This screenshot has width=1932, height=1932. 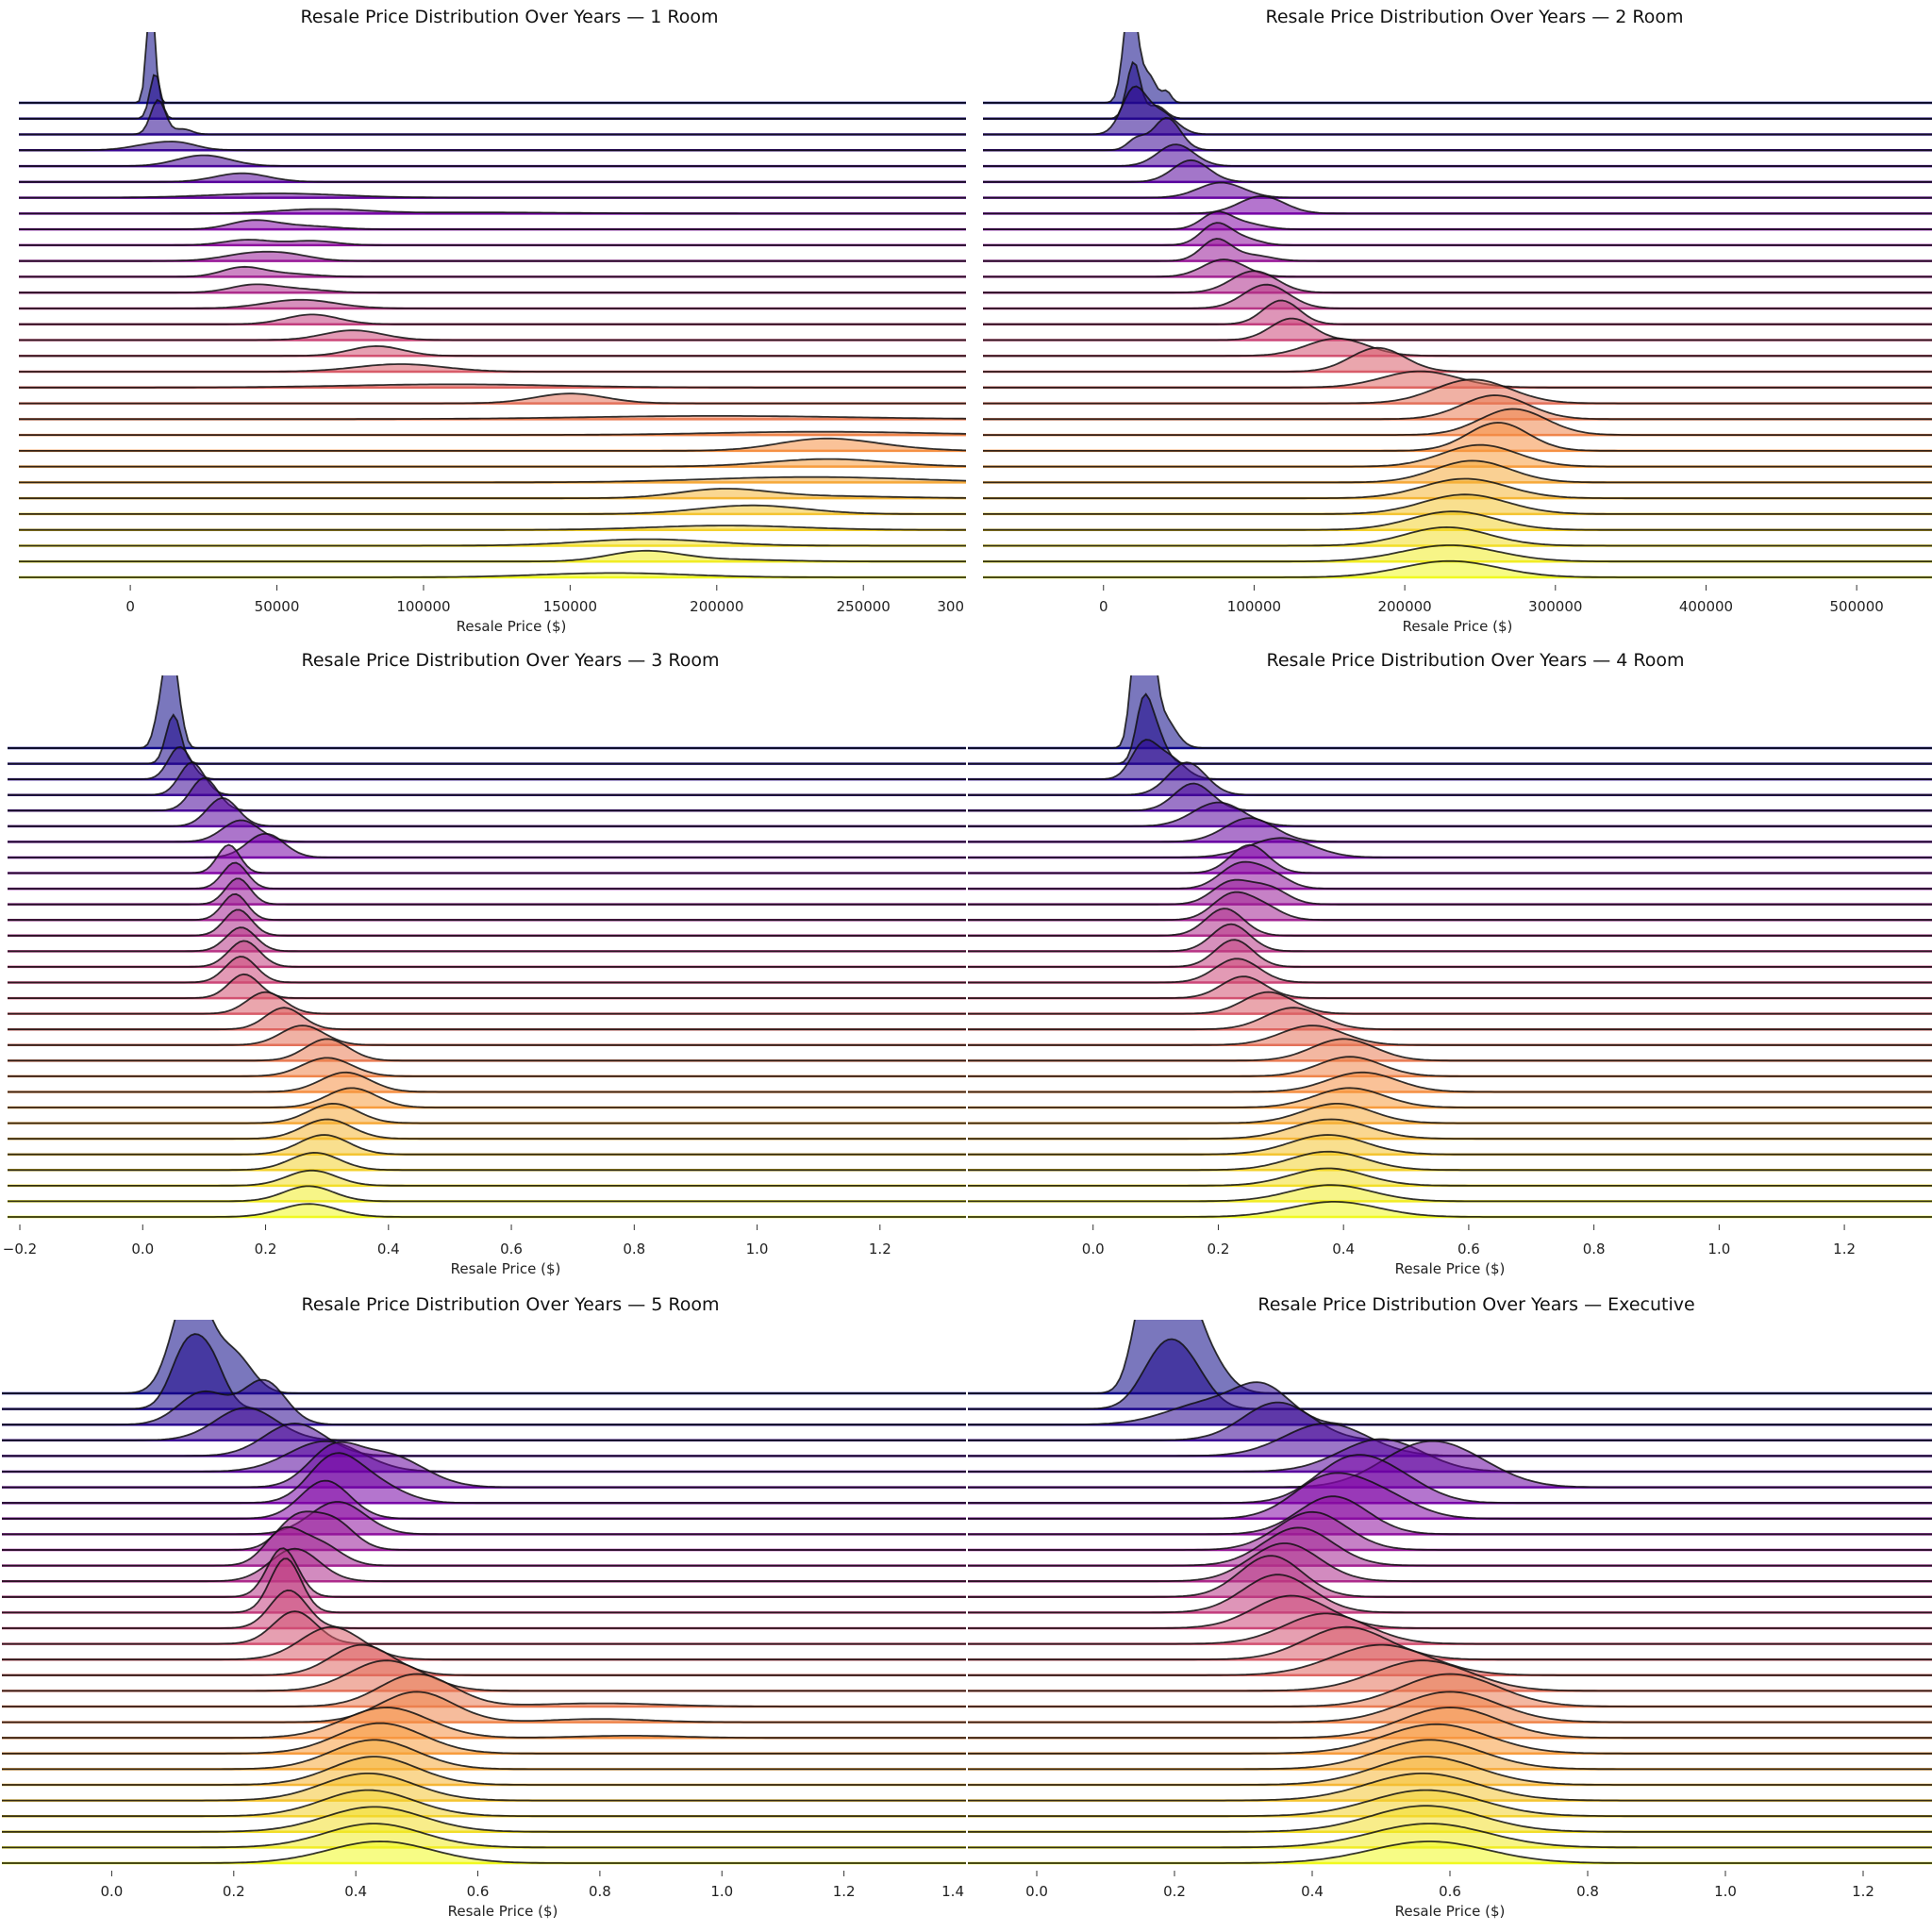 I want to click on x-tick-label: 300000, so click(x=1555, y=606).